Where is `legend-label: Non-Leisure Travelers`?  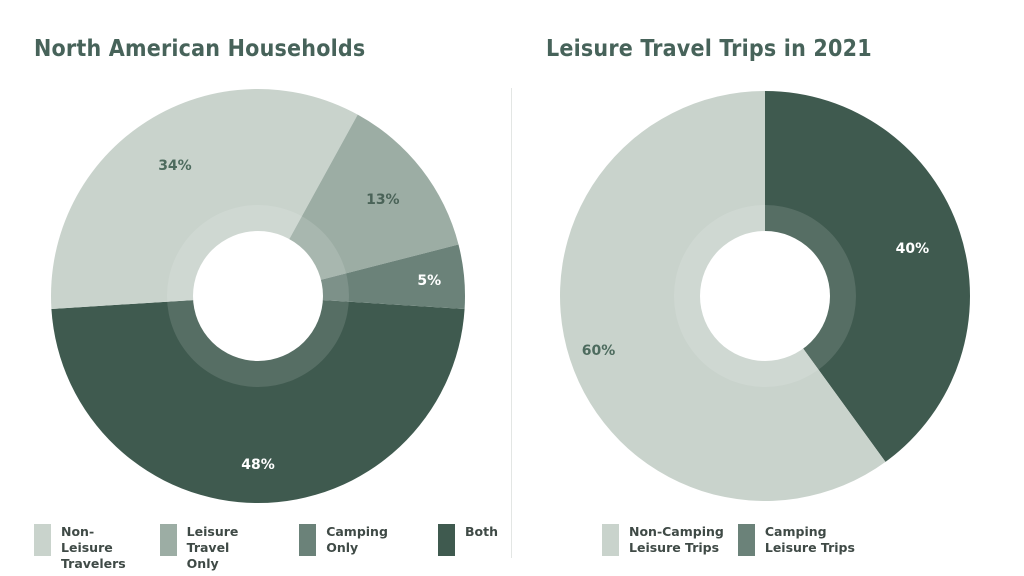 legend-label: Non-Leisure Travelers is located at coordinates (93, 547).